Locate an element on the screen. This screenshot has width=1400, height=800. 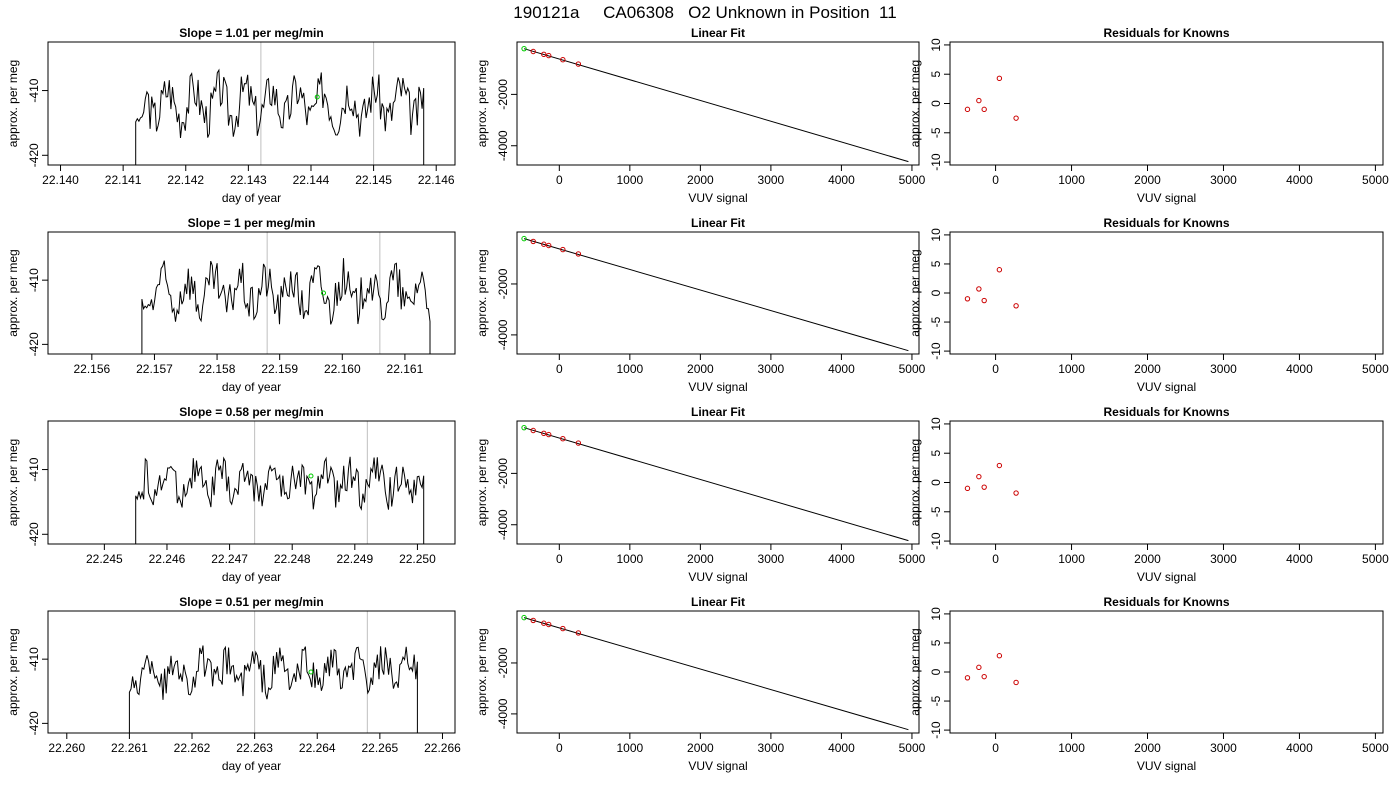
x-tick-label: 22.262 is located at coordinates (192, 748).